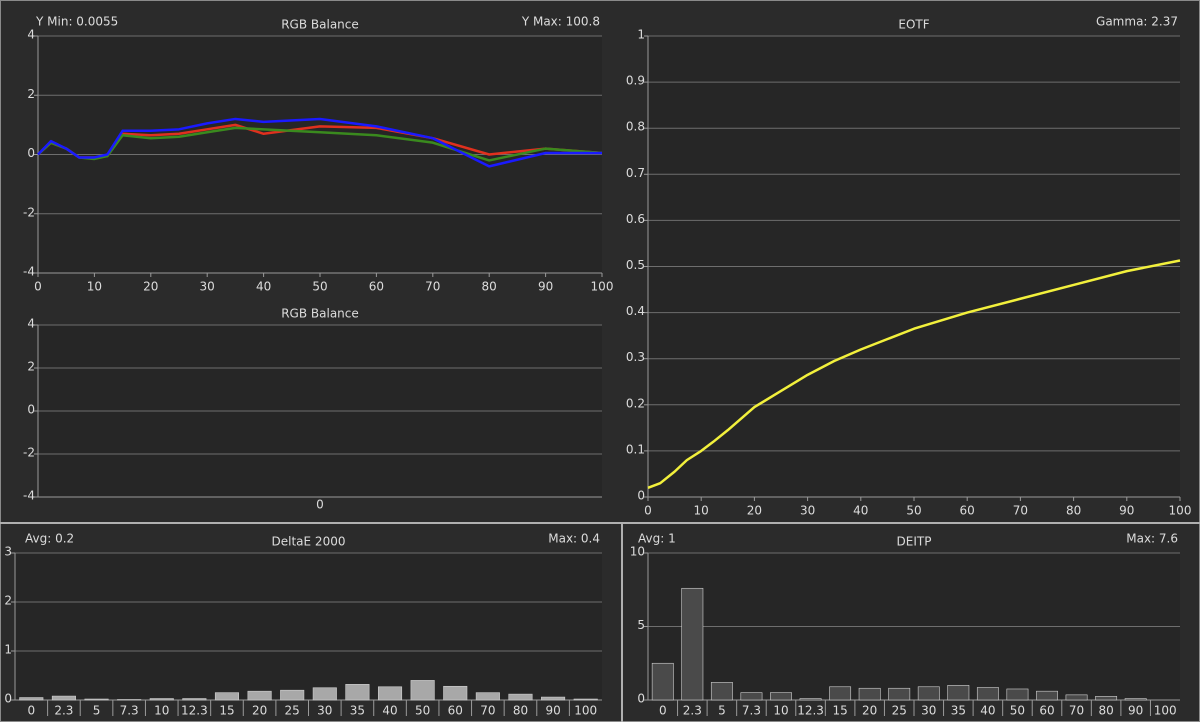  Describe the element at coordinates (657, 539) in the screenshot. I see `stat-label: Avg: 1` at that location.